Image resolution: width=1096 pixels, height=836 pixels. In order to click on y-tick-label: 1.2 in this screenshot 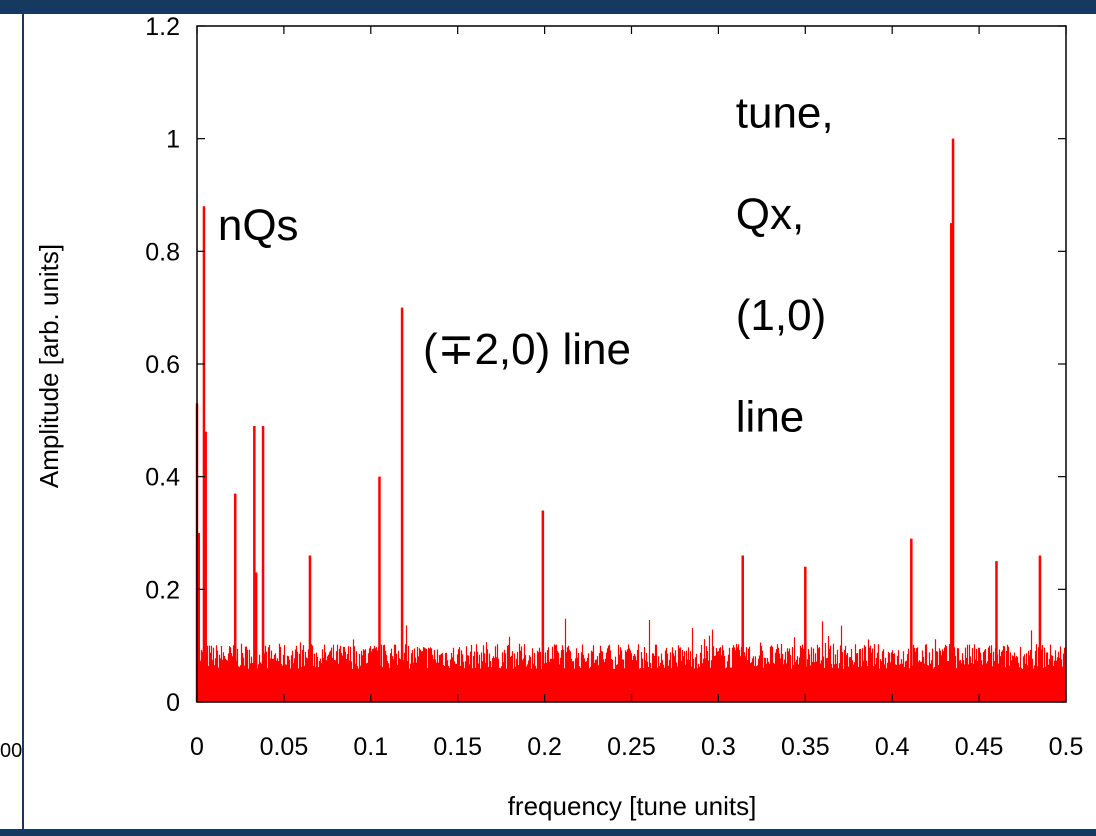, I will do `click(162, 27)`.